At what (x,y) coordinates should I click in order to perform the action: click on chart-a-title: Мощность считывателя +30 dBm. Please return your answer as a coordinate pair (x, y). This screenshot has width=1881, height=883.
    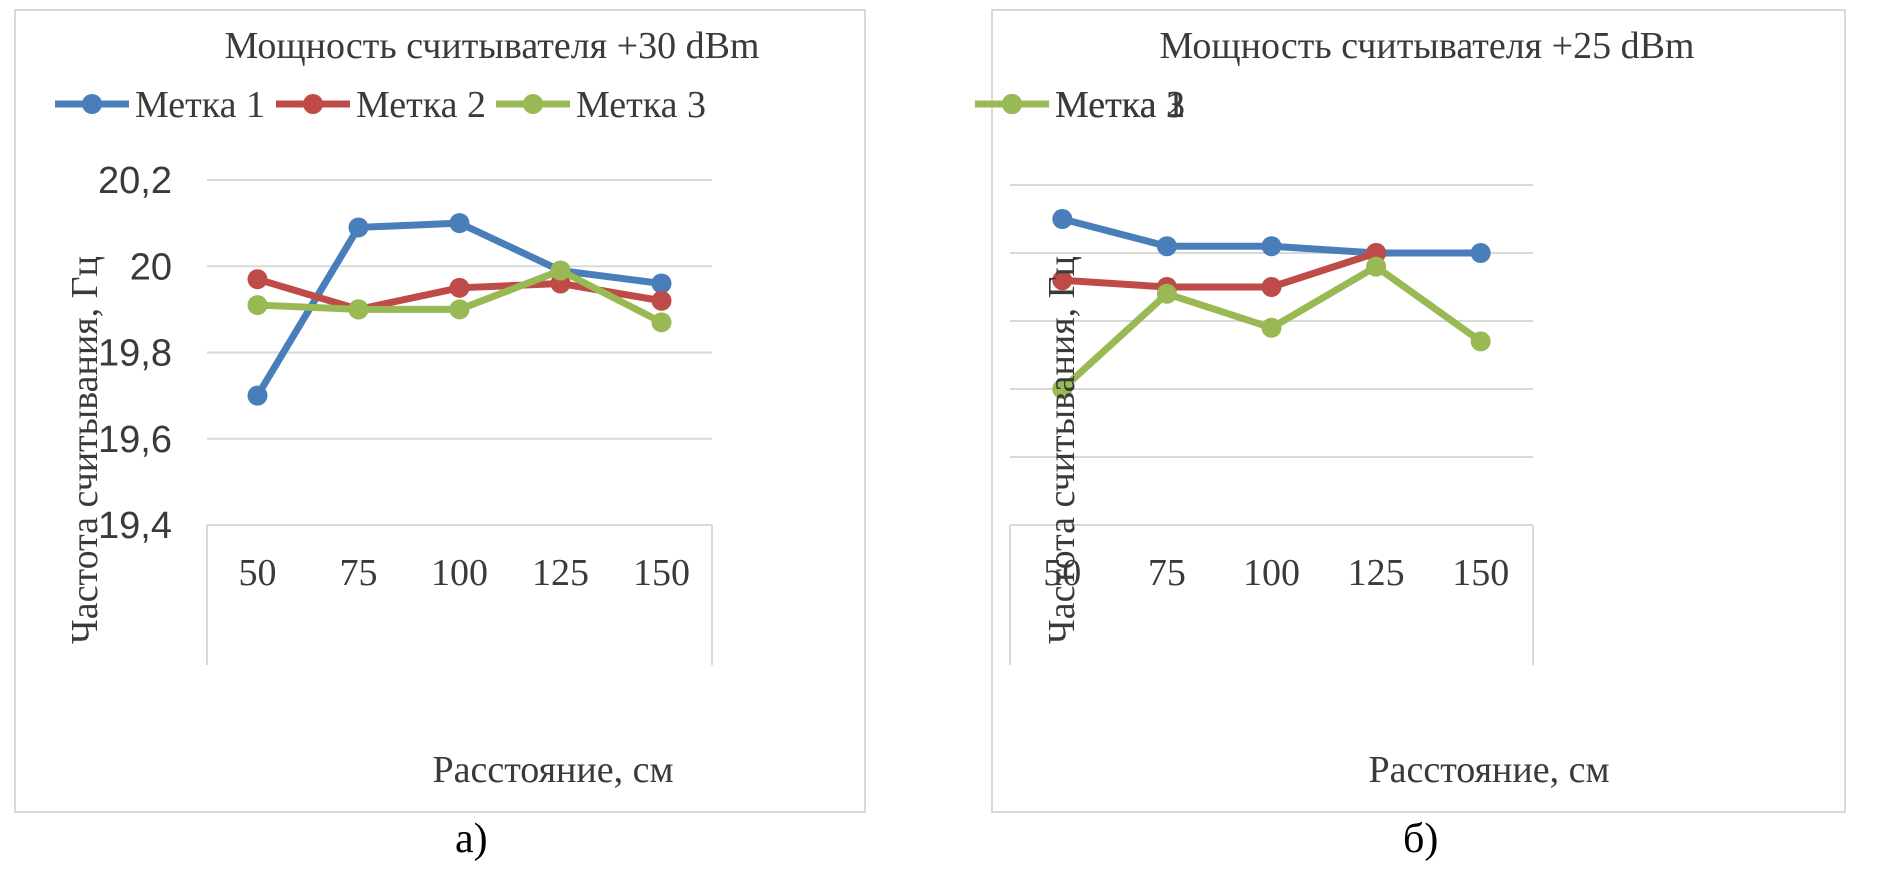
    Looking at the image, I should click on (492, 46).